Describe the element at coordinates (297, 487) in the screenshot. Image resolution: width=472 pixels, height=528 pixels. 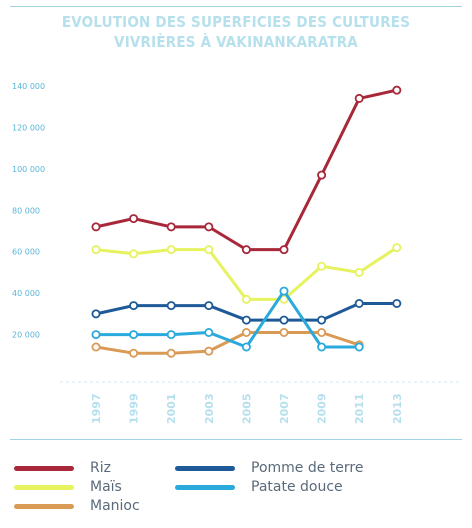
I see `legend-label-patate-douce: Patate douce` at that location.